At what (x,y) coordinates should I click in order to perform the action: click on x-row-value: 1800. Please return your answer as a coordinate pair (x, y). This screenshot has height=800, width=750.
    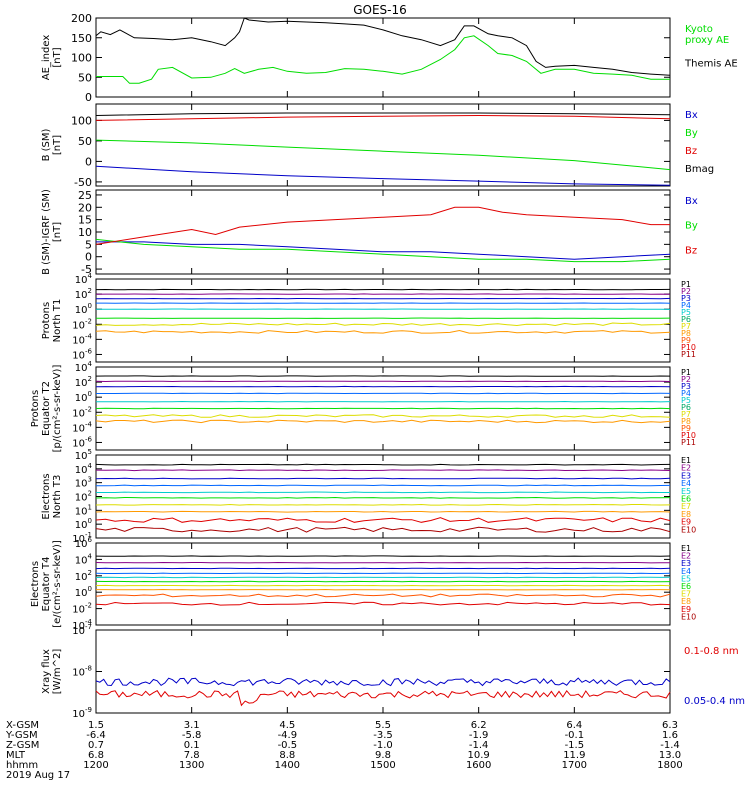
    Looking at the image, I should click on (669, 765).